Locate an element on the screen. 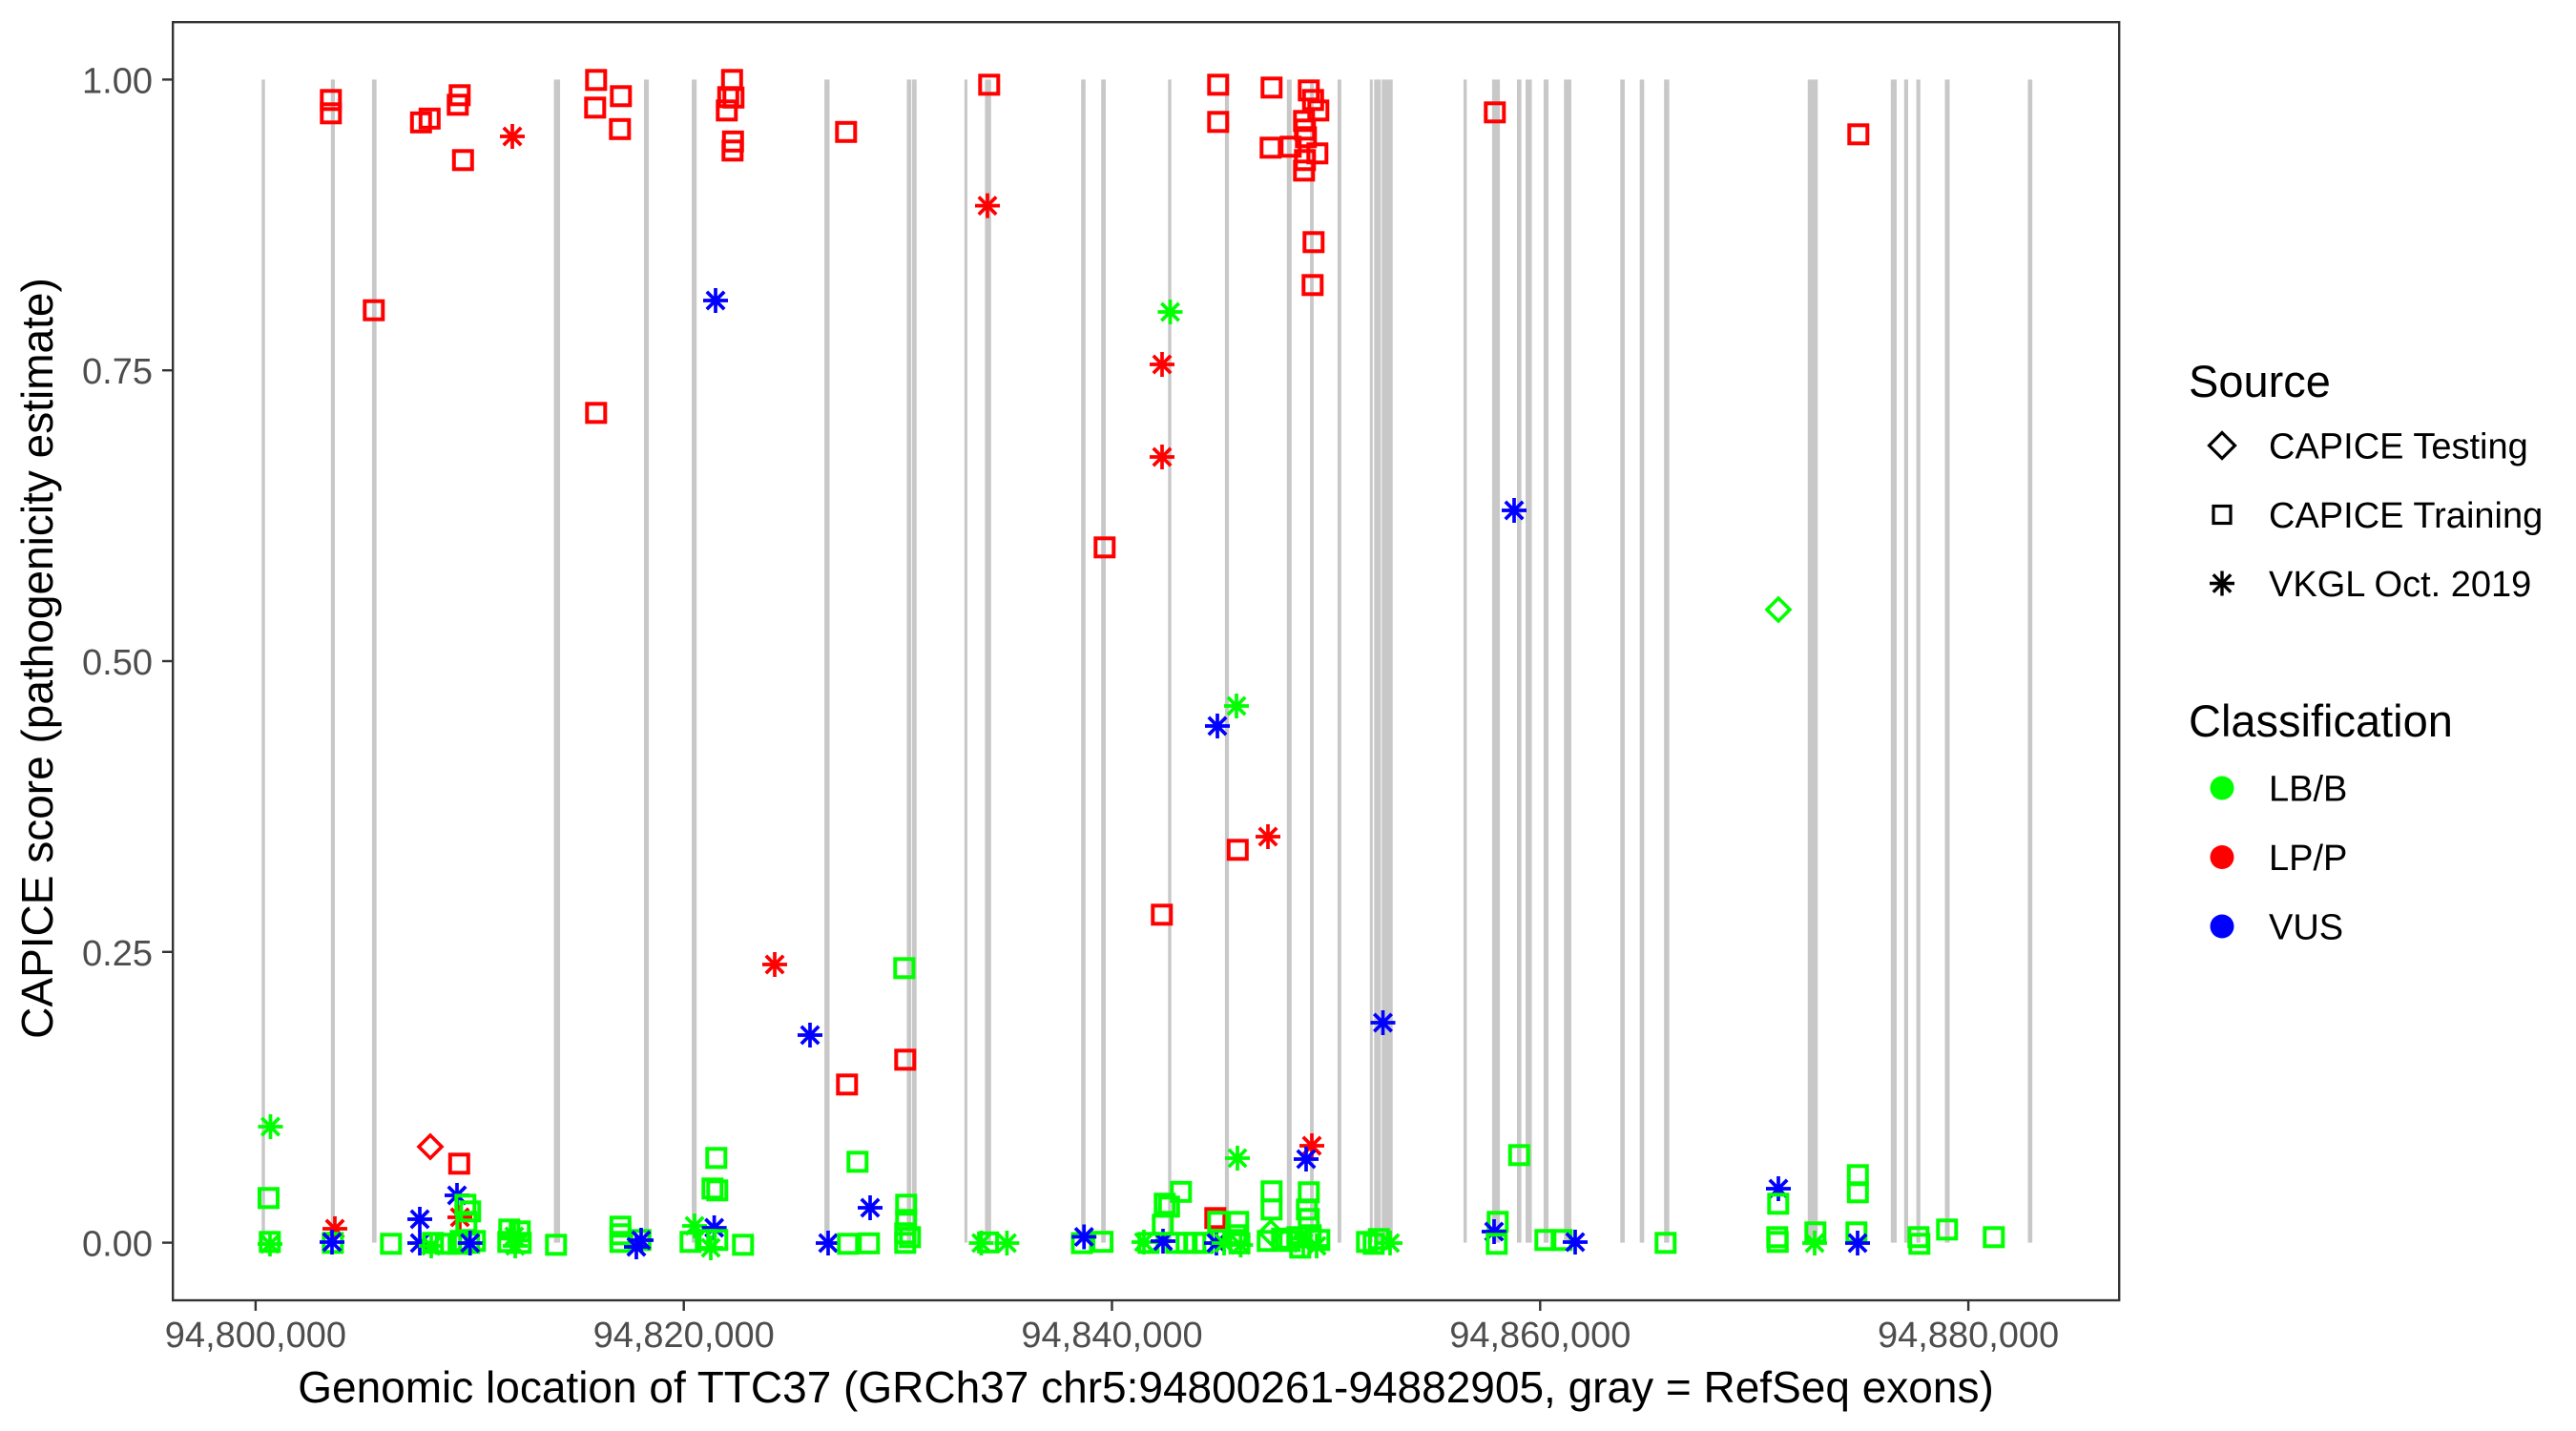 The height and width of the screenshot is (1431, 2576). svg-text: 0.00 is located at coordinates (117, 1245).